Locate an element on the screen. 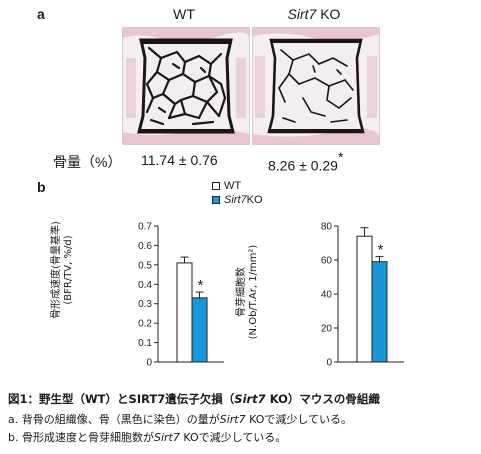 Image resolution: width=481 pixels, height=454 pixels. figure-caption-line-a: a. 背骨の組織像、骨（黒色に染色）の量がSirt7 KOで減少している。 is located at coordinates (180, 419).